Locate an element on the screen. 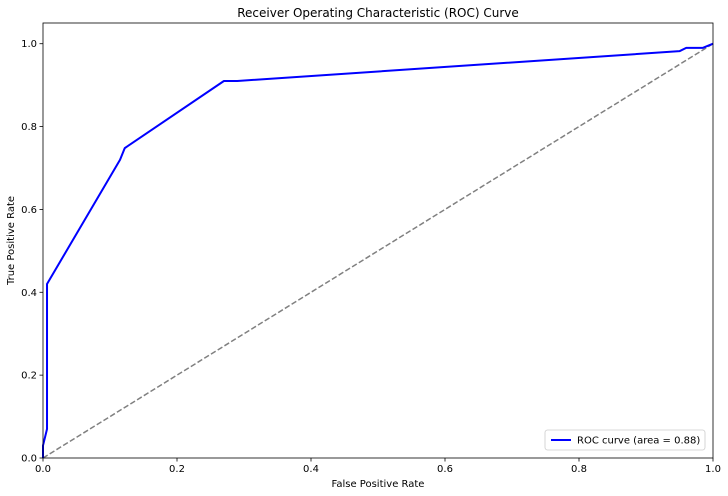 This screenshot has height=496, width=728. legend: ROC curve (area = 0.88) is located at coordinates (625, 440).